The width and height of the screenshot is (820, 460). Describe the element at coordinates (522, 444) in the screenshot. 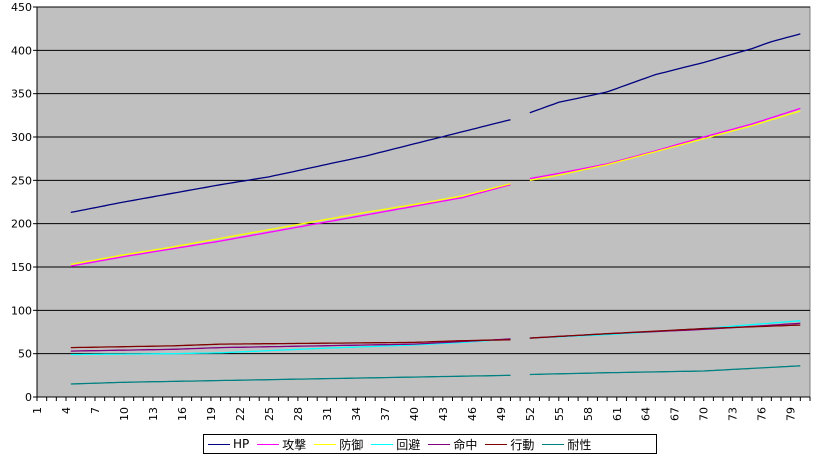

I see `legend-label: 行動` at that location.